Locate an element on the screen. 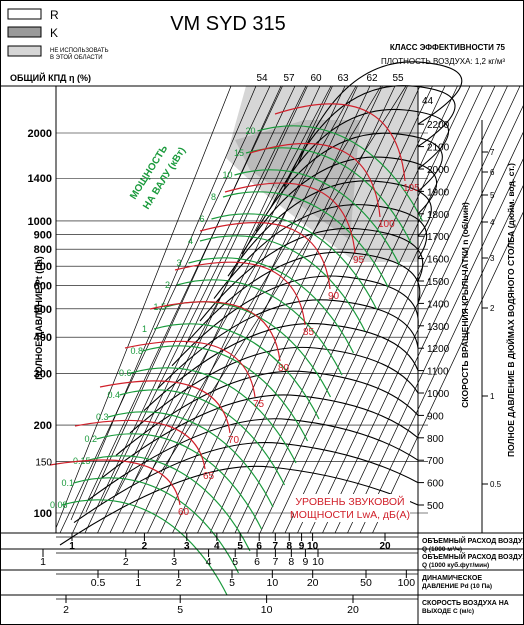 The width and height of the screenshot is (524, 625). bottom-tick-2-2: 2 is located at coordinates (179, 583).